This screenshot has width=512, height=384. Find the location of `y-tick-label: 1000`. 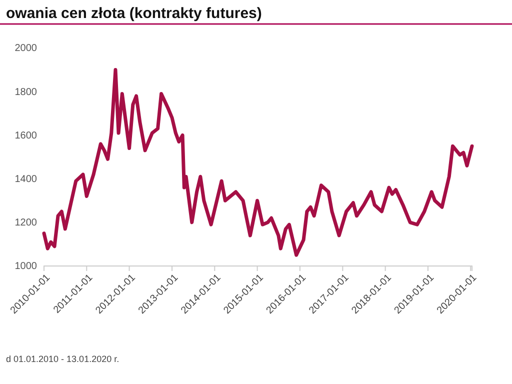

y-tick-label: 1000 is located at coordinates (26, 266).